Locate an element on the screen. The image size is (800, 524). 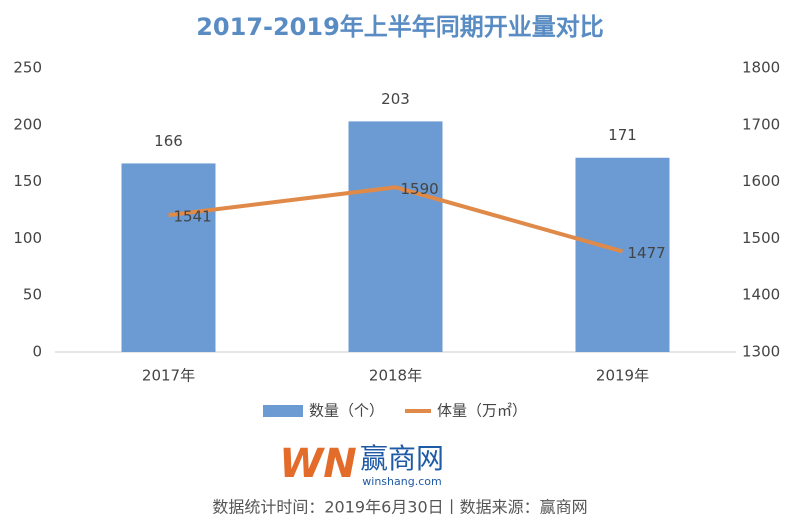
logo-url: winshang.com is located at coordinates (401, 481).